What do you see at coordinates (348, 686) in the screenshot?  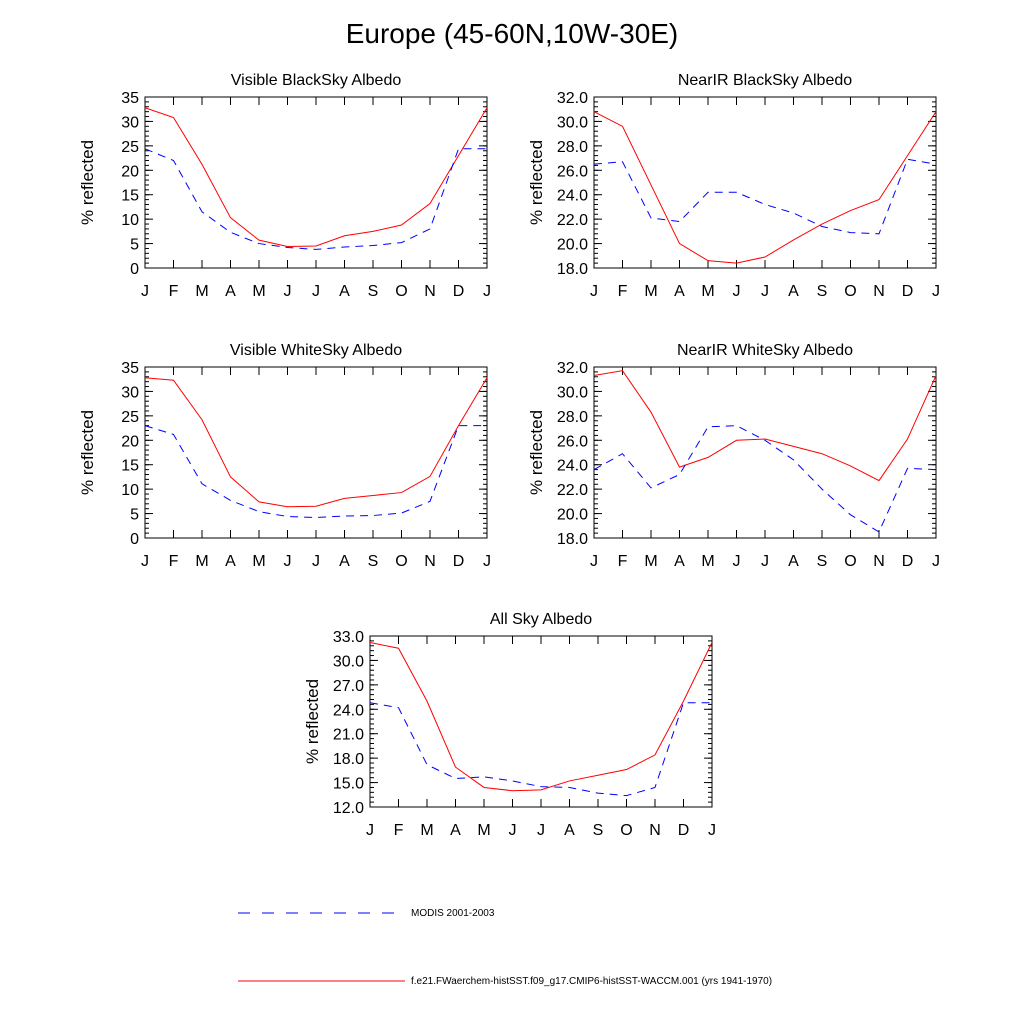 I see `y-tick-label: 27.0` at bounding box center [348, 686].